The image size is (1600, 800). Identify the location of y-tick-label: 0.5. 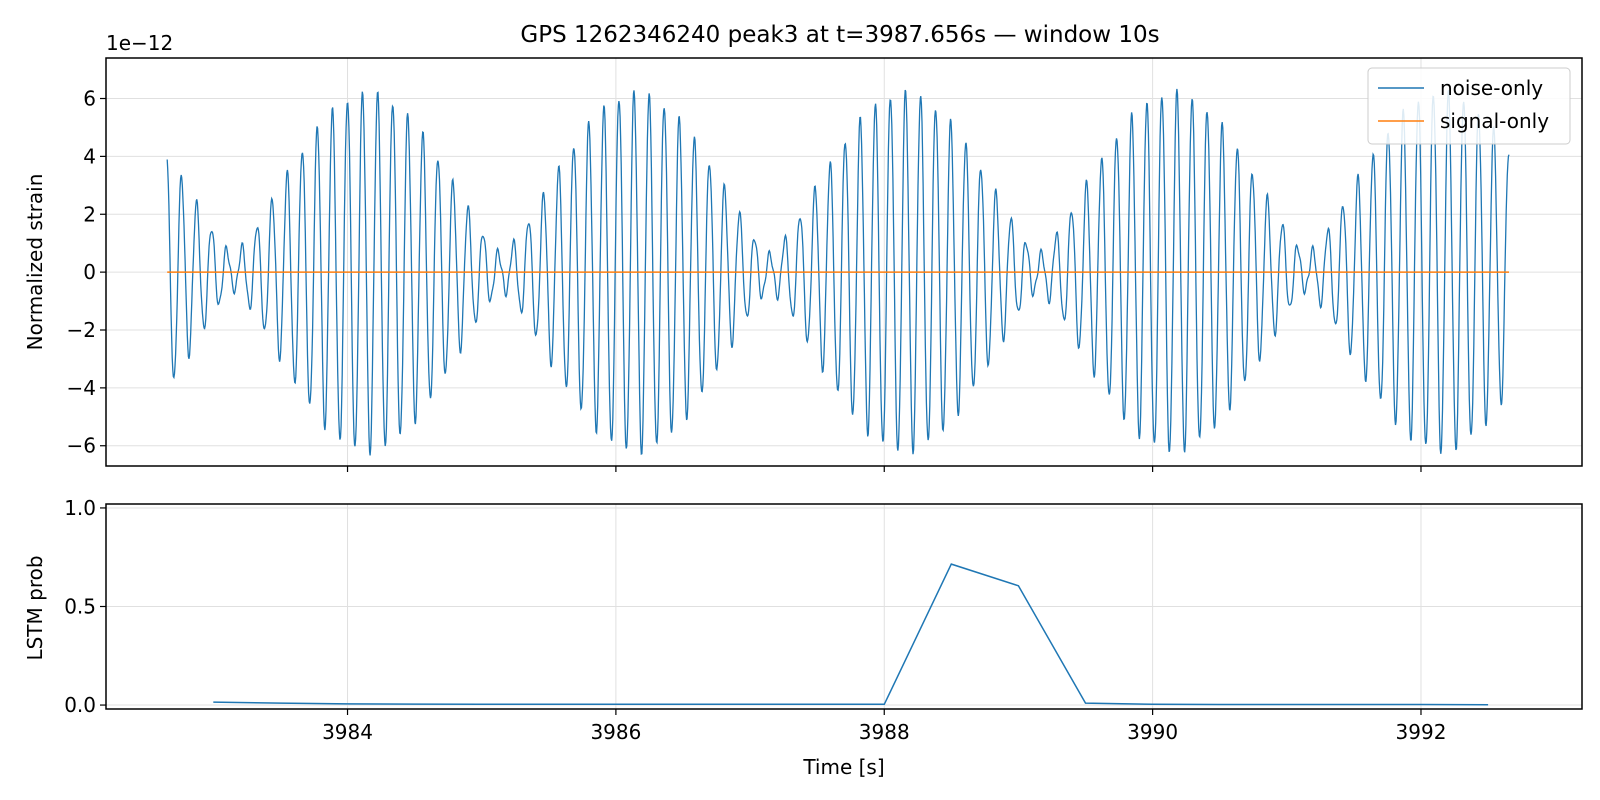
(80, 607).